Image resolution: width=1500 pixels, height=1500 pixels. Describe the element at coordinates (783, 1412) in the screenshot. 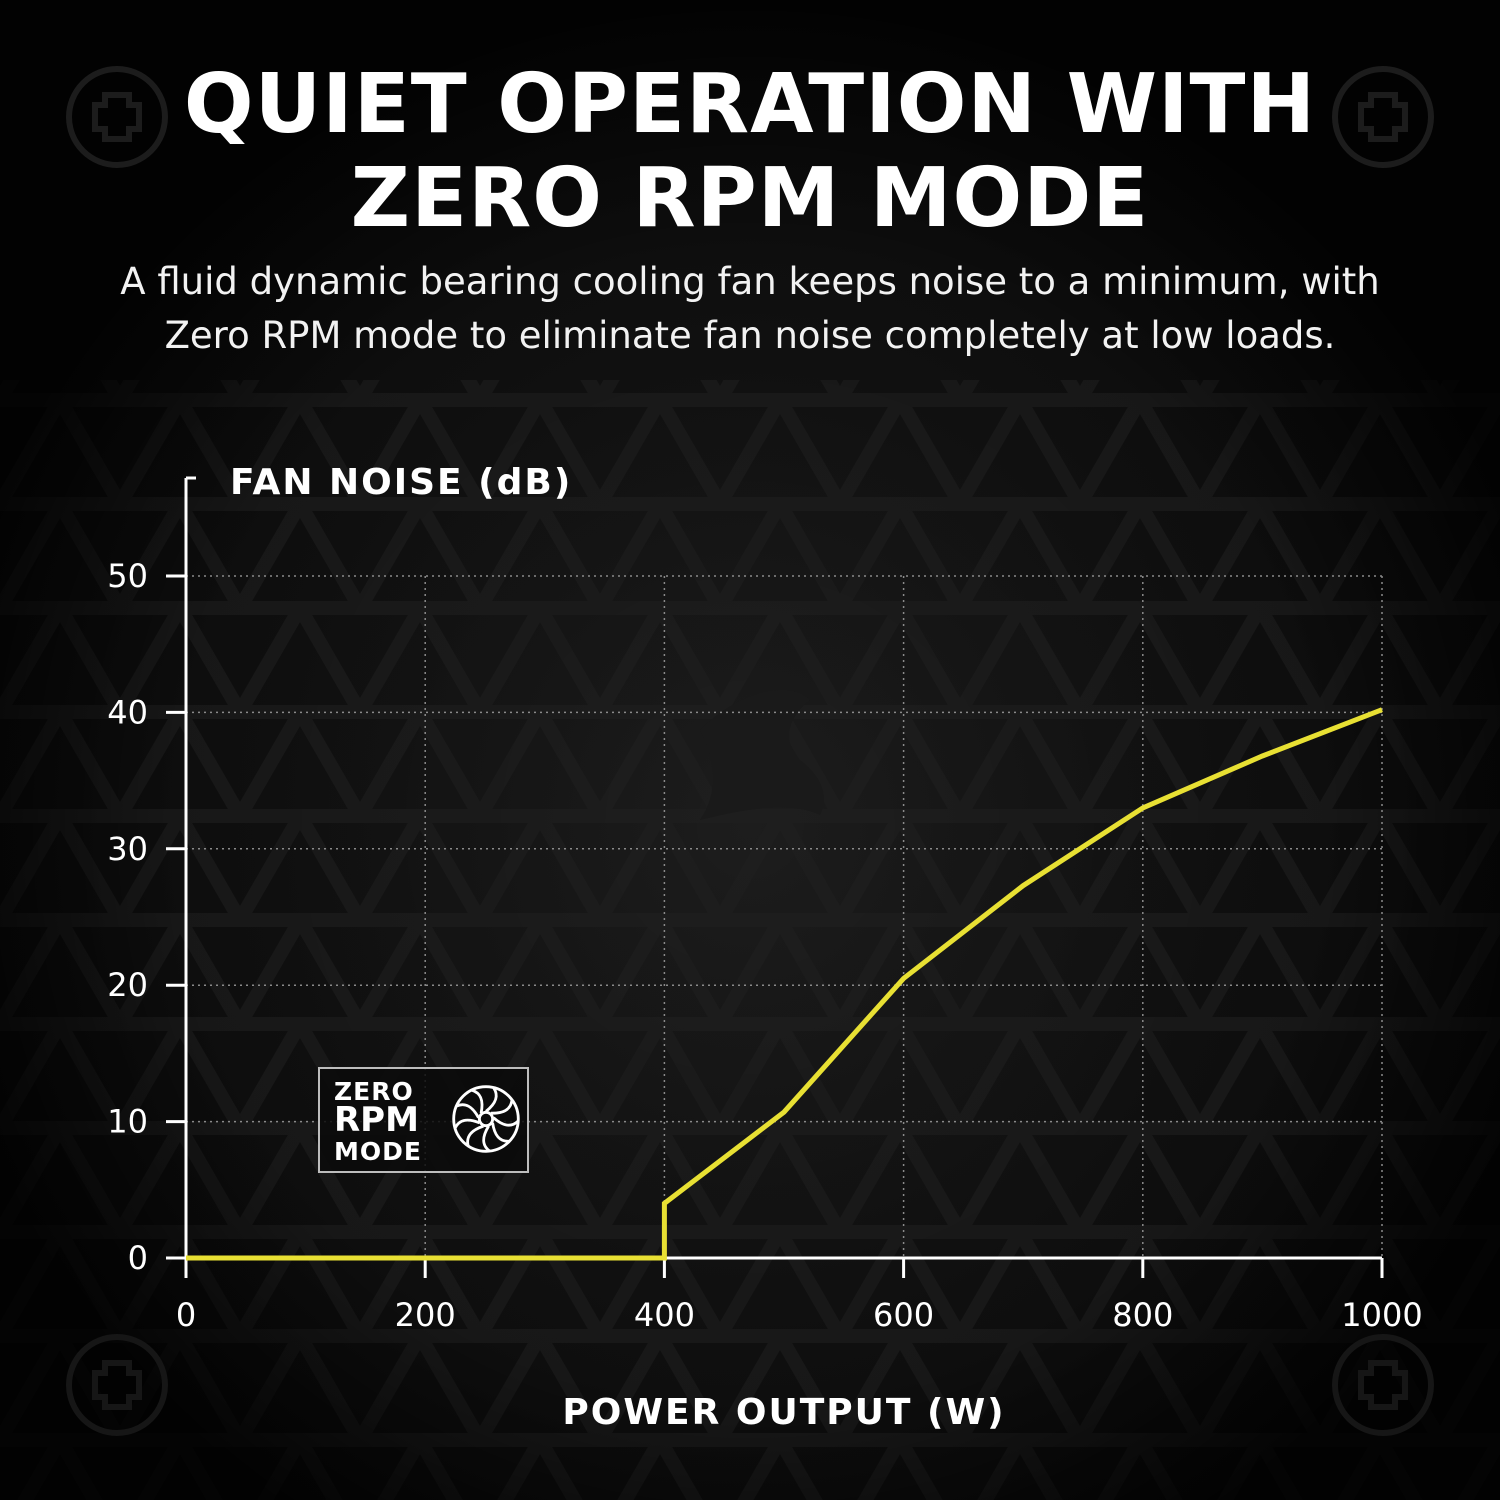

I see `x-axis-title: POWER OUTPUT (W)` at that location.